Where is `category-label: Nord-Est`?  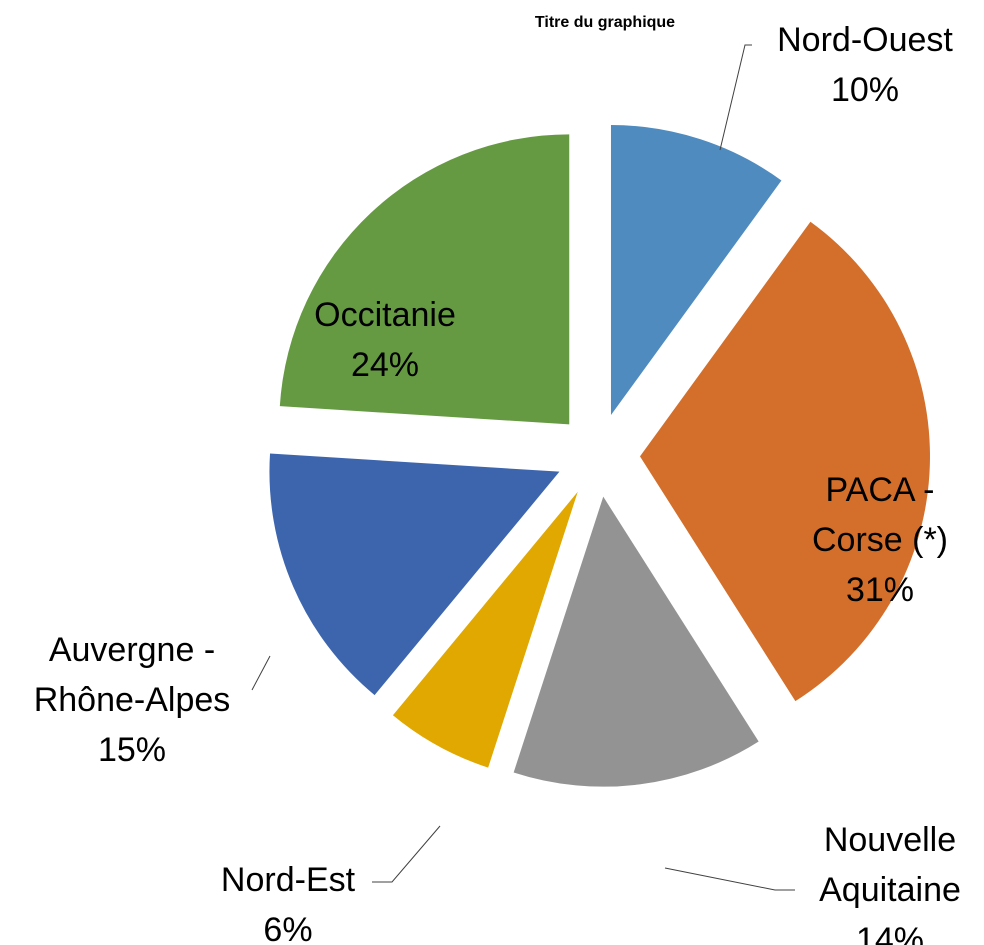 category-label: Nord-Est is located at coordinates (288, 880).